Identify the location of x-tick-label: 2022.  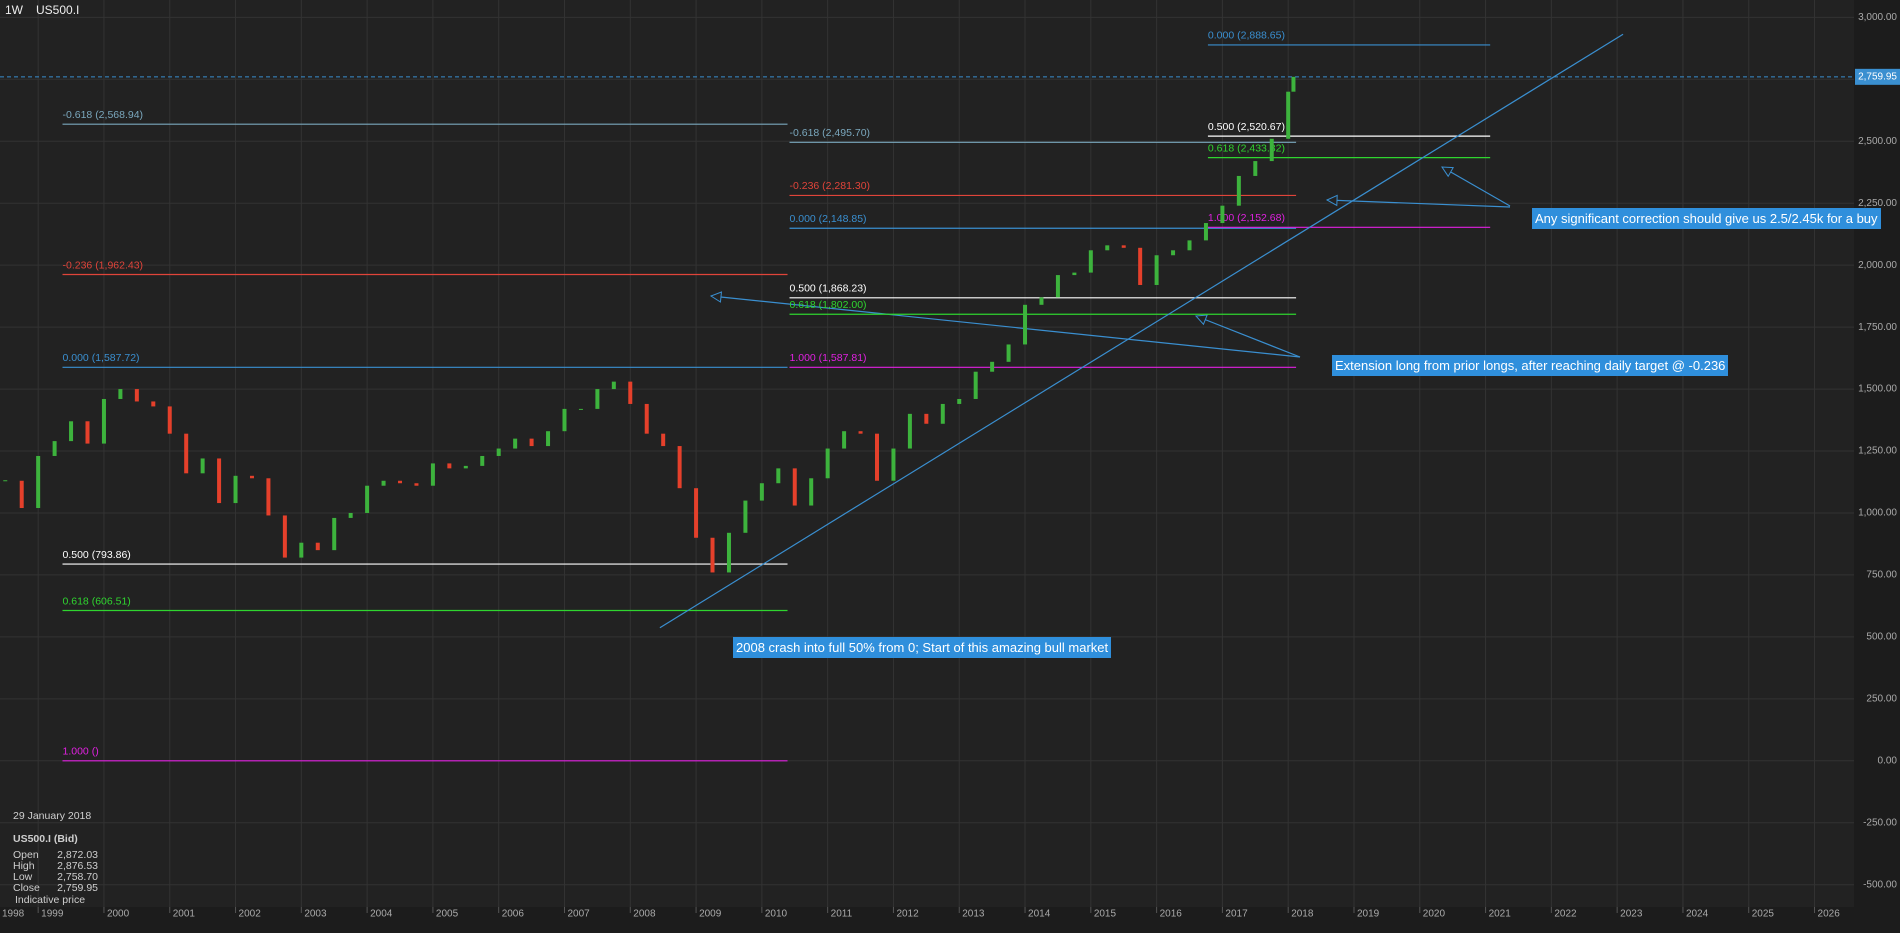
(1565, 914).